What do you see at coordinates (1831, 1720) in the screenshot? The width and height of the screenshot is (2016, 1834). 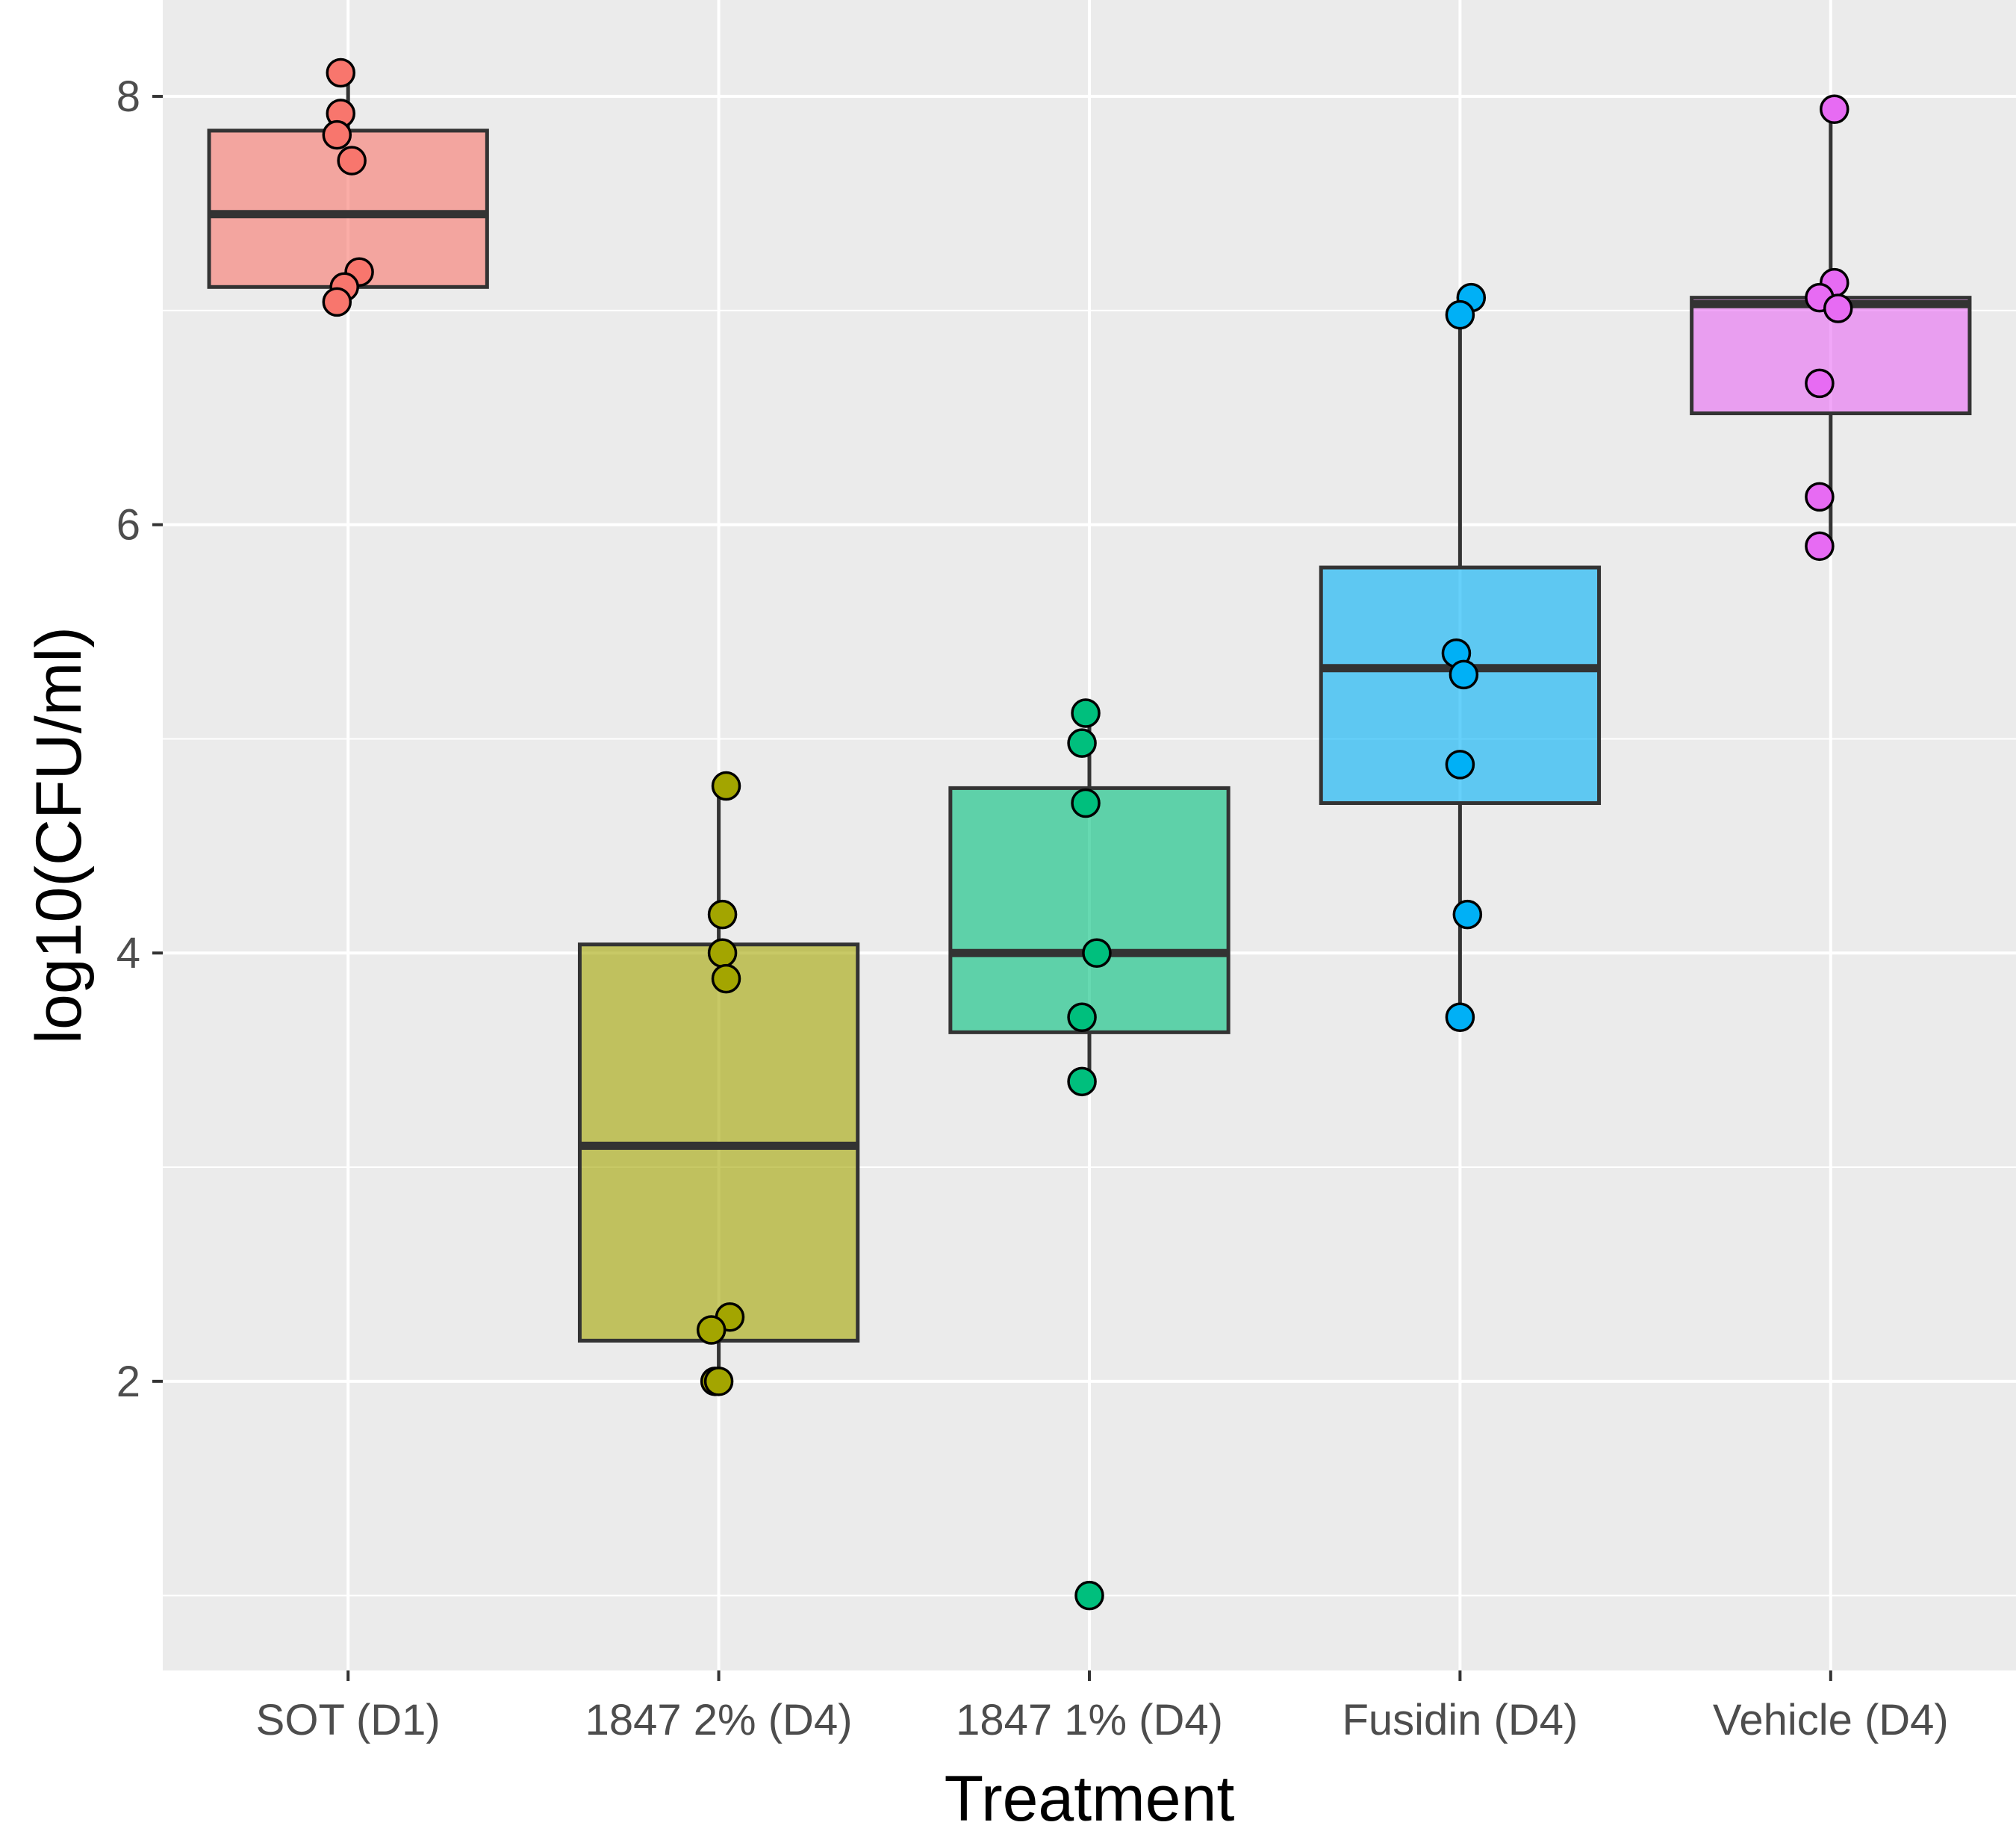 I see `x-tick-label: Vehicle (D4)` at bounding box center [1831, 1720].